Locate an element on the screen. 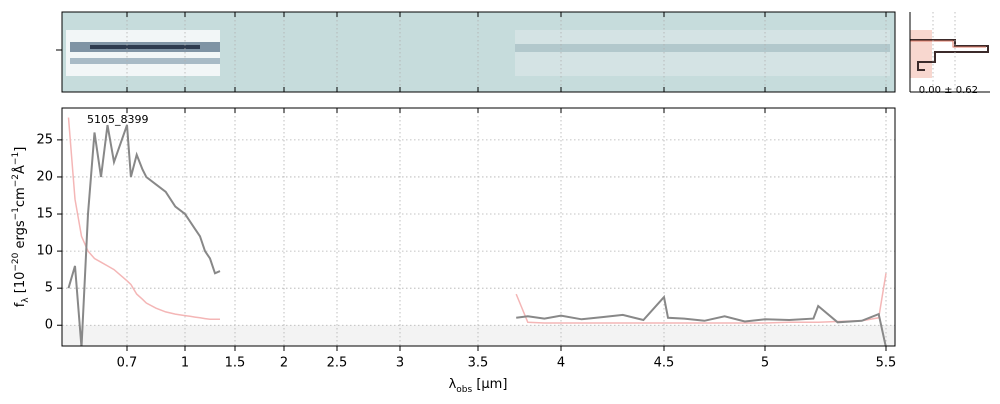 This screenshot has width=1000, height=404. x-tick-label: 3.5 is located at coordinates (478, 363).